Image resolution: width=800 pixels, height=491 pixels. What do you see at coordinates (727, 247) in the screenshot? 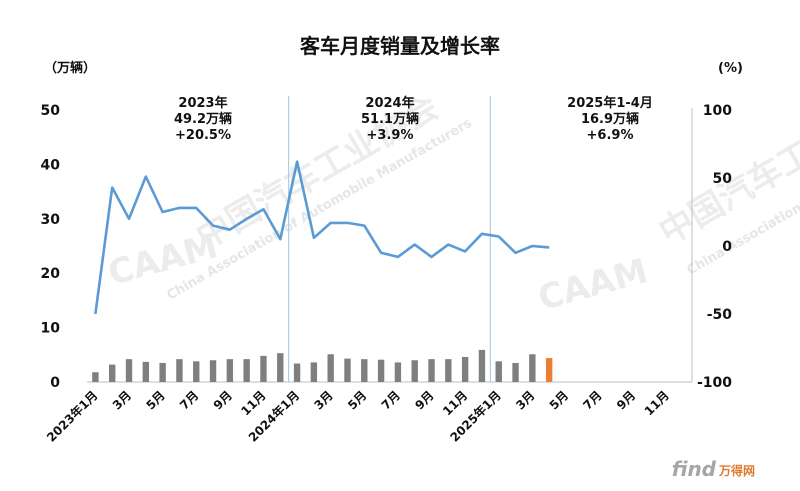
I see `right-y-tick-label: 0` at bounding box center [727, 247].